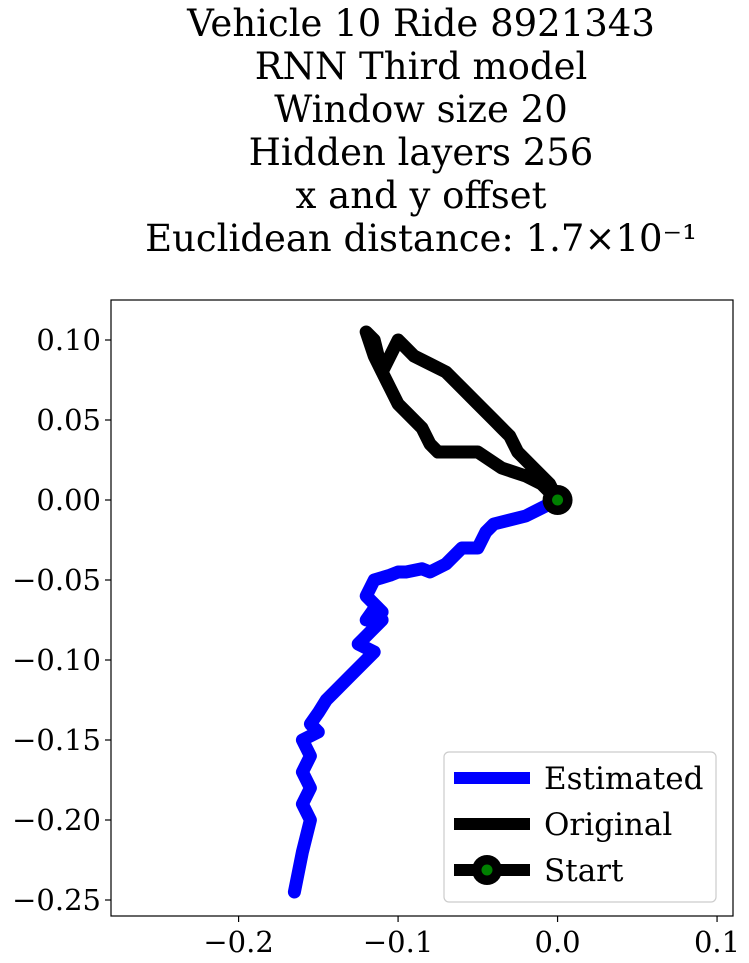 The width and height of the screenshot is (749, 963). What do you see at coordinates (398, 942) in the screenshot?
I see `x-tick-label: −0.1` at bounding box center [398, 942].